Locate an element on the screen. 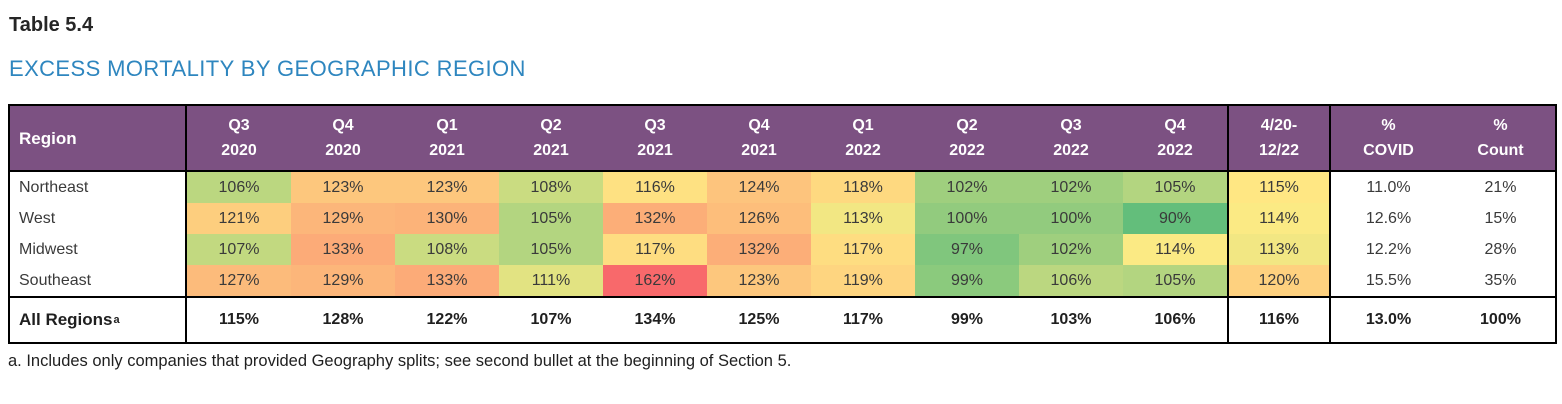 Image resolution: width=1562 pixels, height=404 pixels. total-value-cell: 115% is located at coordinates (239, 319).